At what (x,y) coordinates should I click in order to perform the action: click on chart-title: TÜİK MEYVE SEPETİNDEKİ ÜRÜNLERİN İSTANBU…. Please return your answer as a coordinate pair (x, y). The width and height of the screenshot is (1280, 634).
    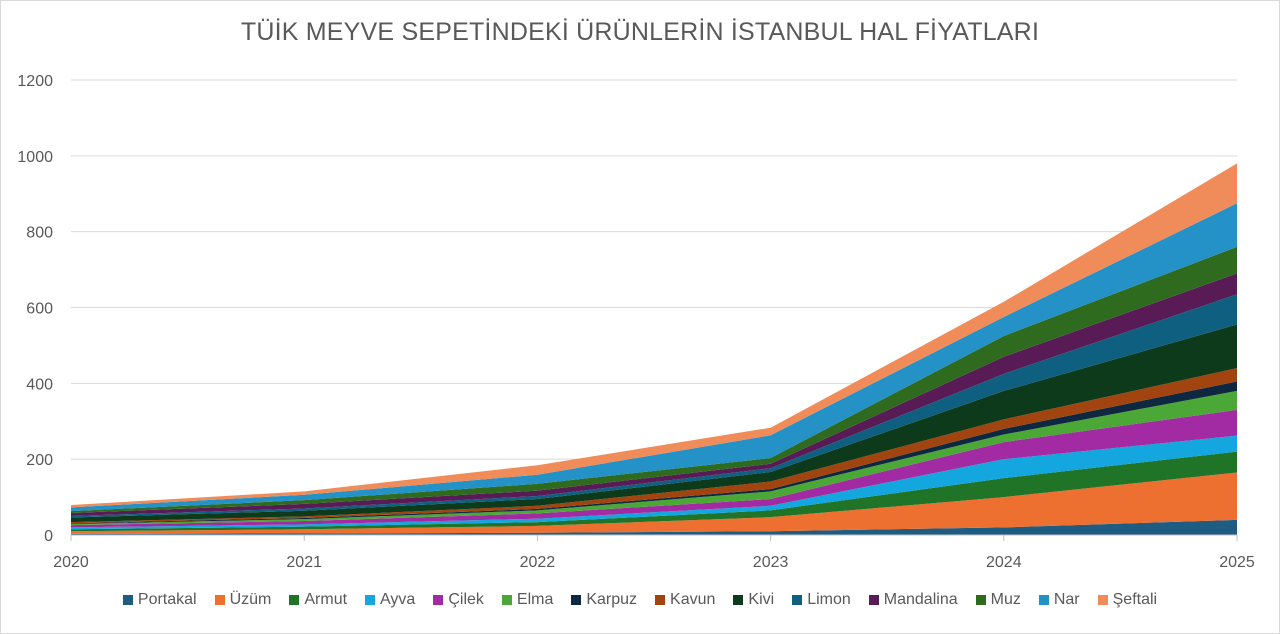
    Looking at the image, I should click on (640, 32).